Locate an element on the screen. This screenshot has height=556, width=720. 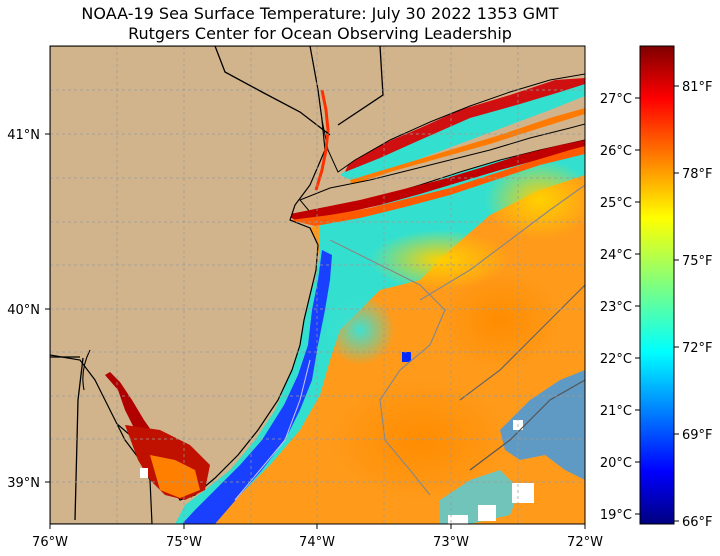
colorbar-f-label: 69°F is located at coordinates (697, 435).